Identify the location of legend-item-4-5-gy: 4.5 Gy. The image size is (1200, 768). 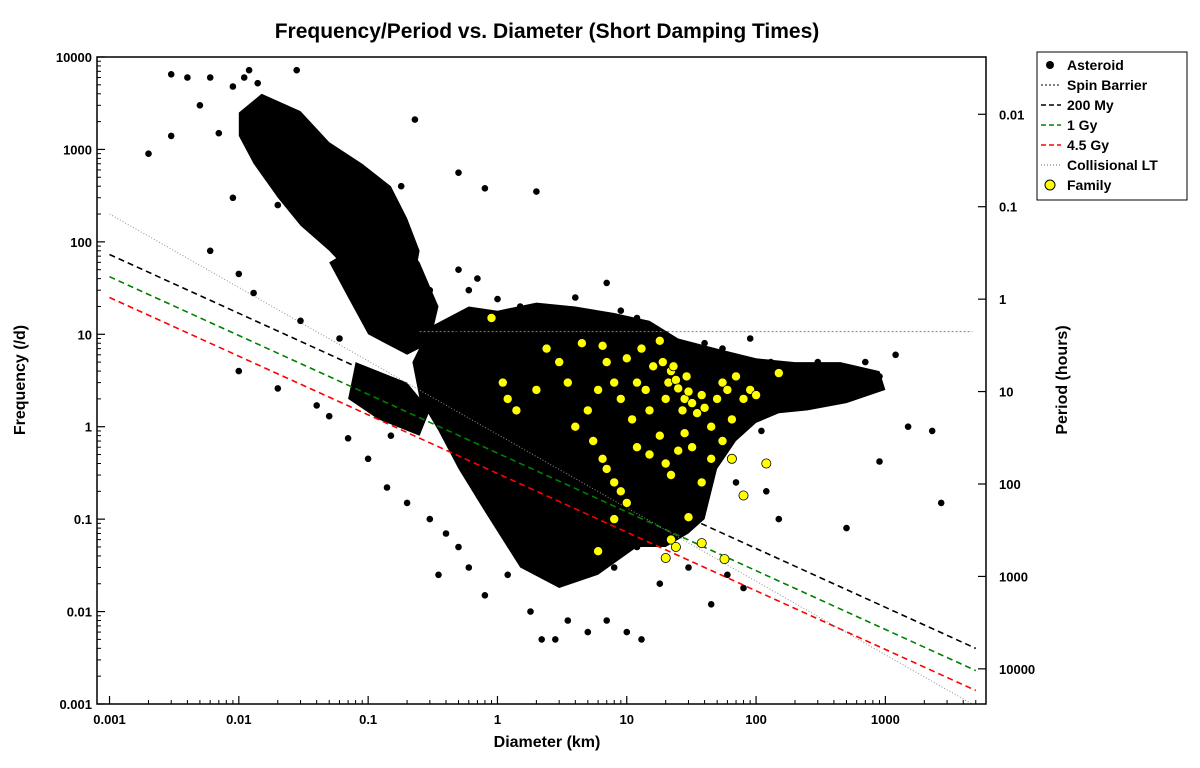
(1075, 145).